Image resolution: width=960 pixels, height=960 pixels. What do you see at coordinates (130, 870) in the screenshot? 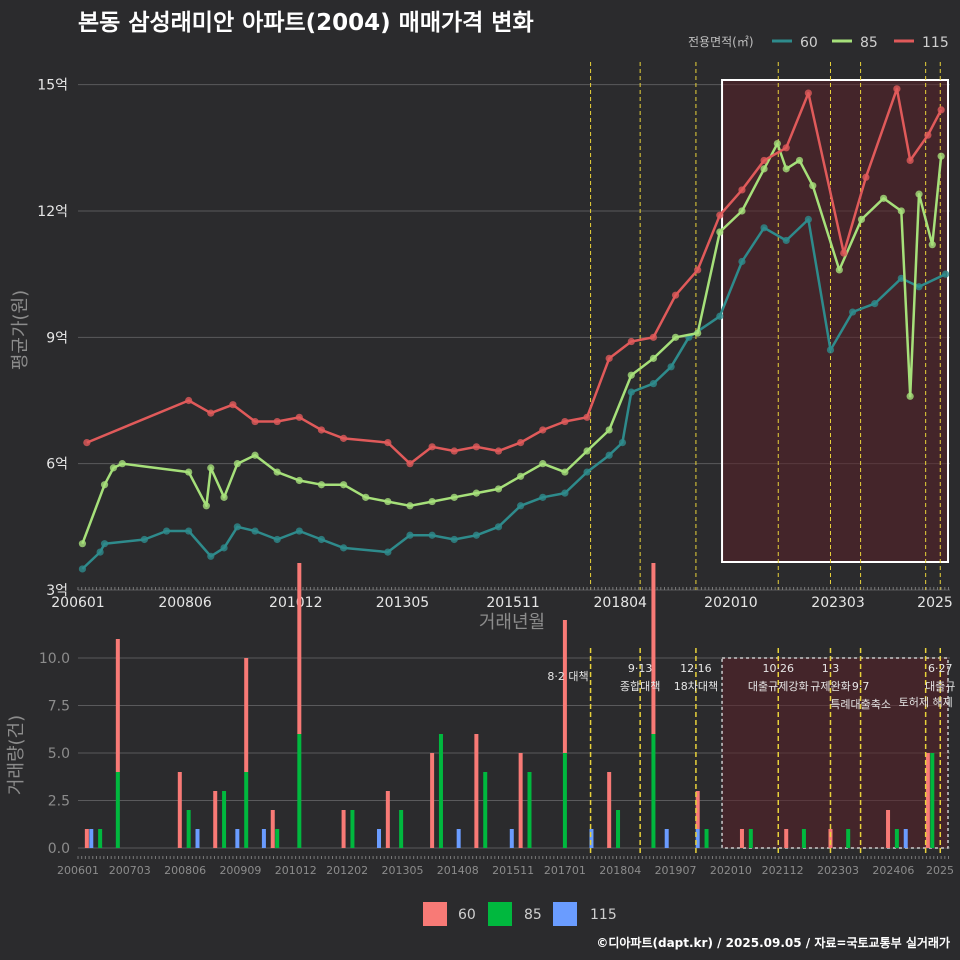
I see `bottom-x-tick-label: 200703` at bounding box center [130, 870].